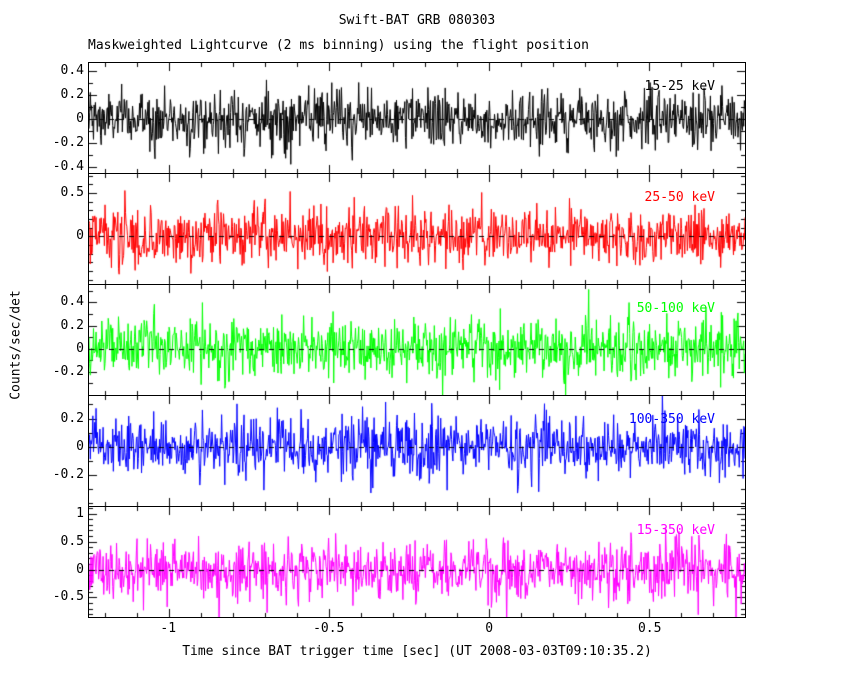  What do you see at coordinates (649, 628) in the screenshot?
I see `x-tick-label: 0.5` at bounding box center [649, 628].